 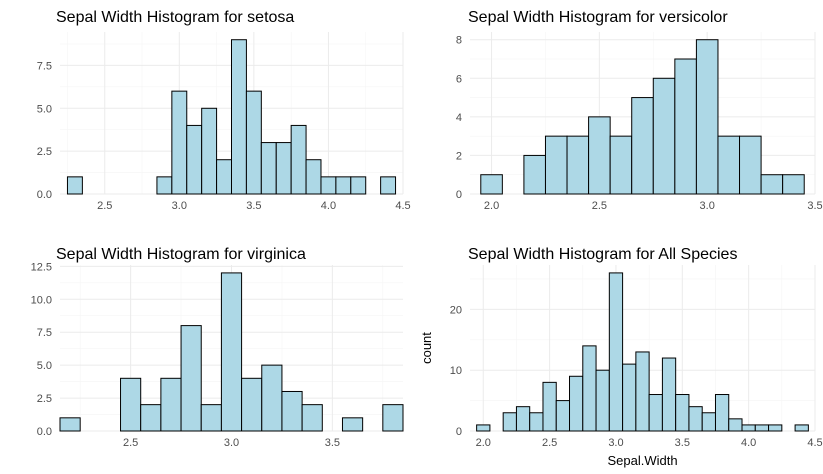 I want to click on chart-title: Sepal Width Histogram for All Species, so click(x=602, y=254).